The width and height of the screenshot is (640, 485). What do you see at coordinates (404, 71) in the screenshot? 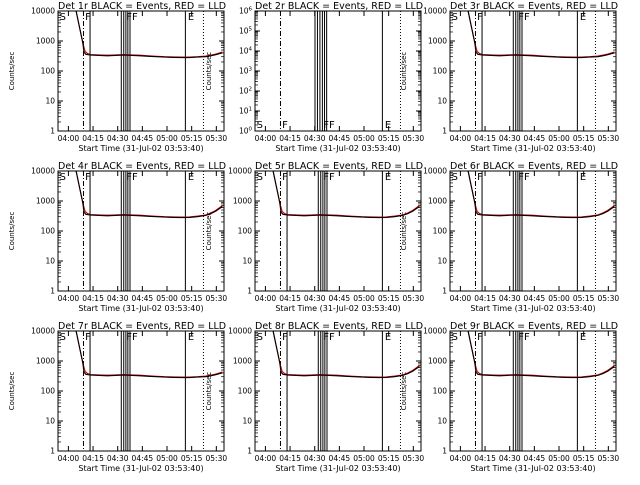
I see `panel-3-y-label: Counts/sec` at bounding box center [404, 71].